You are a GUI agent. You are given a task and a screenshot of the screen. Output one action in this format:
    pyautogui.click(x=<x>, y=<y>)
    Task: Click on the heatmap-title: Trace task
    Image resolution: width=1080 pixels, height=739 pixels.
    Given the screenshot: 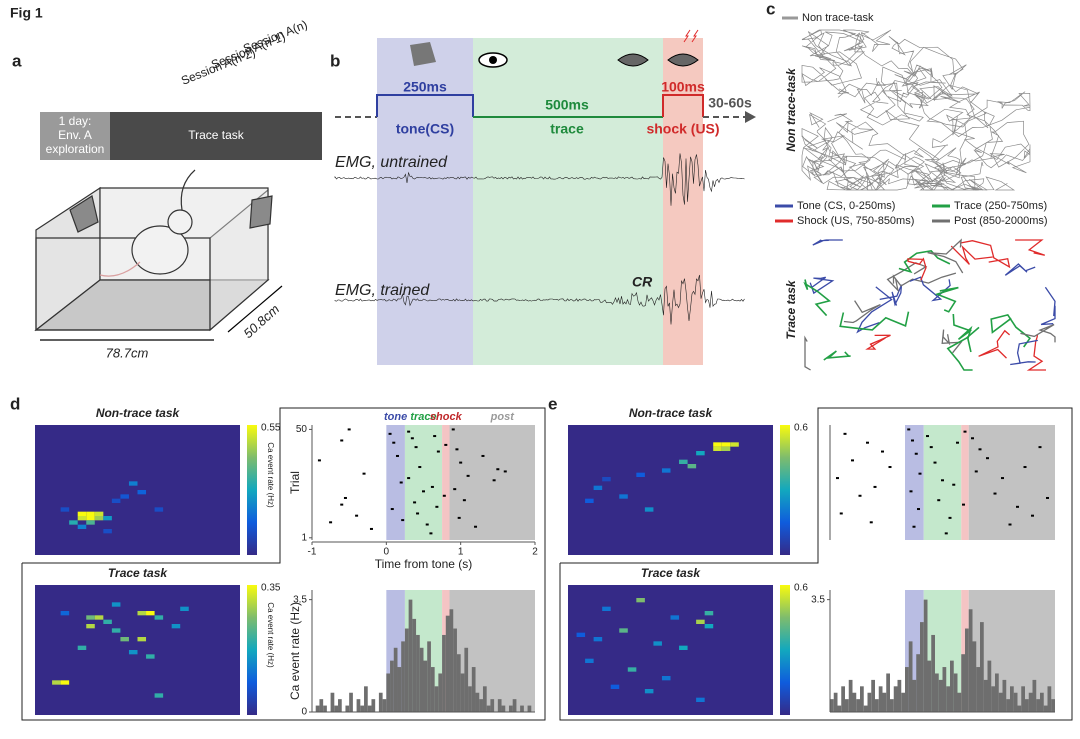 What is the action you would take?
    pyautogui.click(x=138, y=573)
    